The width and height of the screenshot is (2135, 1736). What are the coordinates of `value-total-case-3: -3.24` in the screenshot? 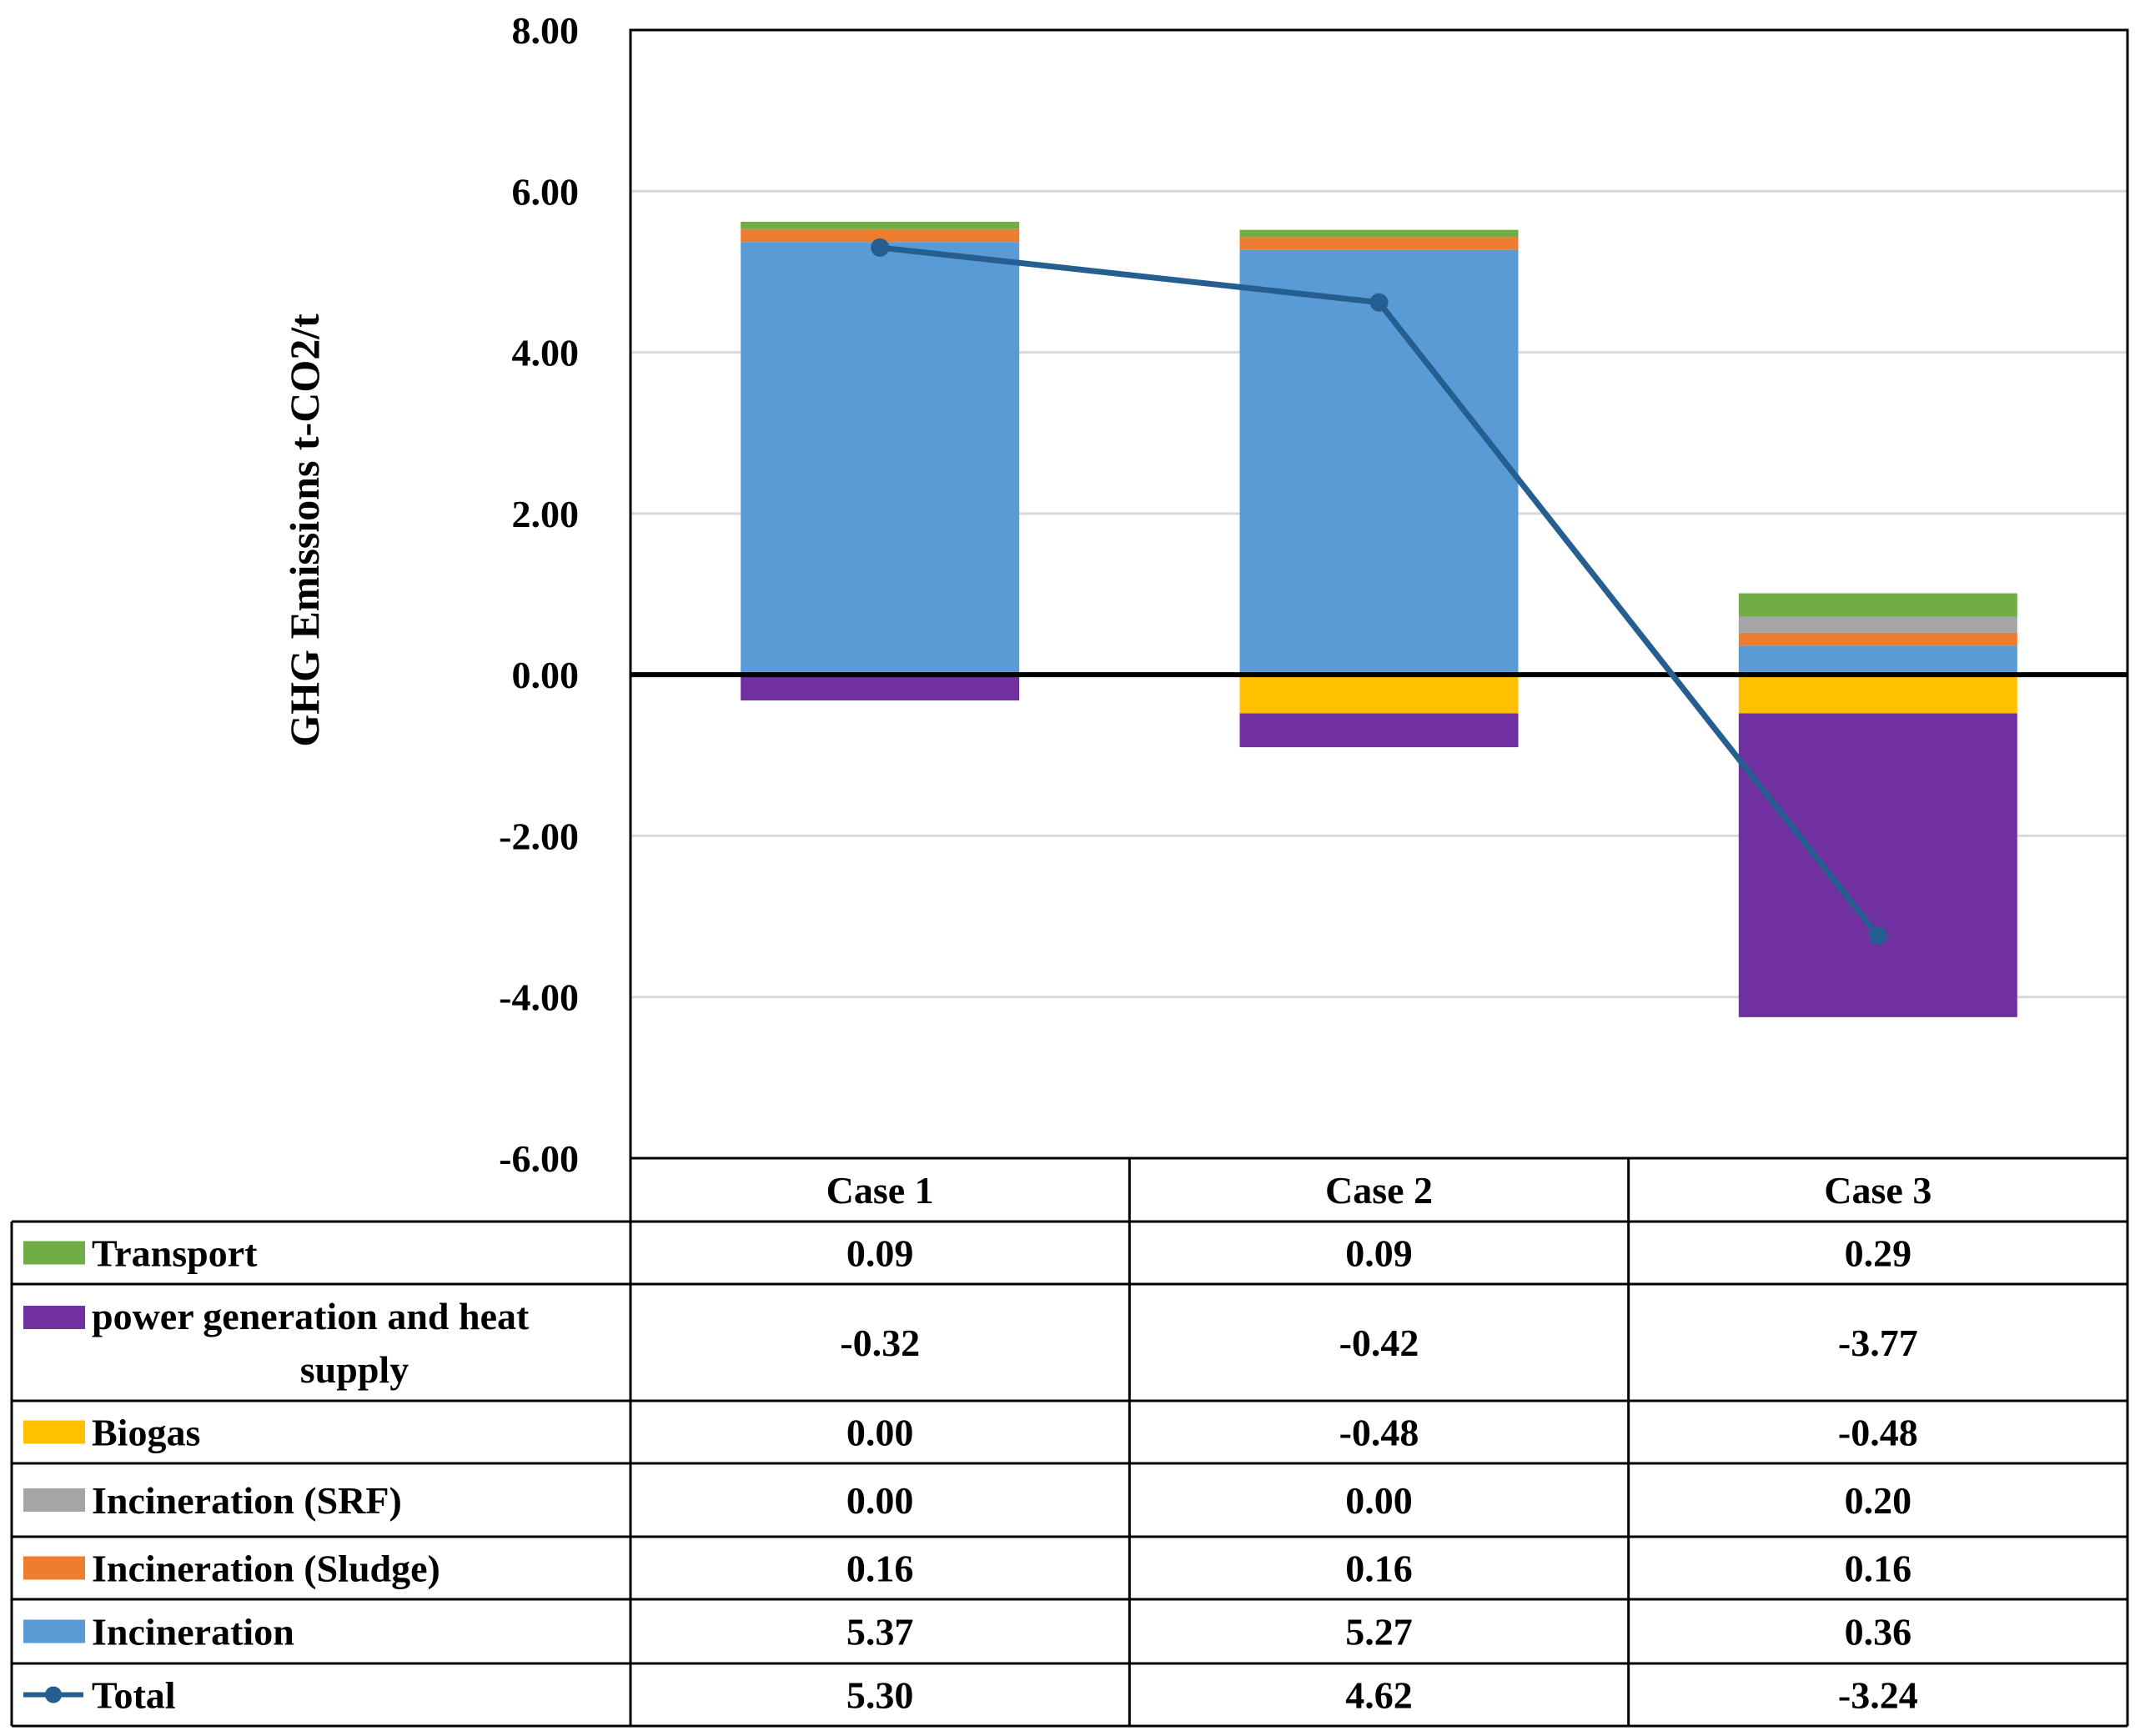 It's located at (1878, 1696).